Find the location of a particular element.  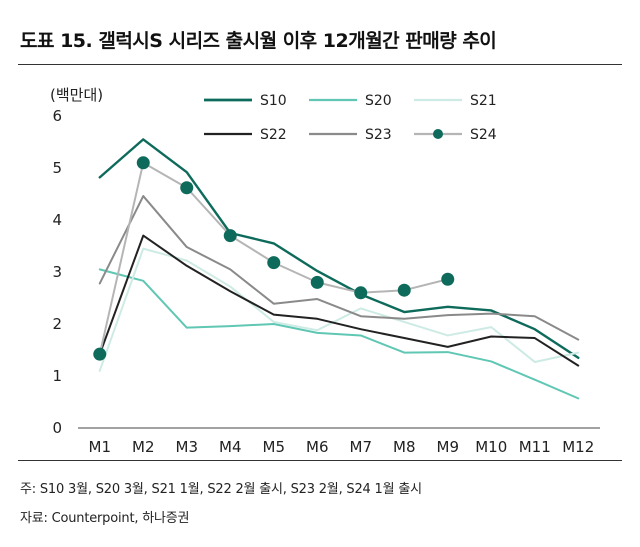

legend-label-s10: S10 is located at coordinates (273, 101).